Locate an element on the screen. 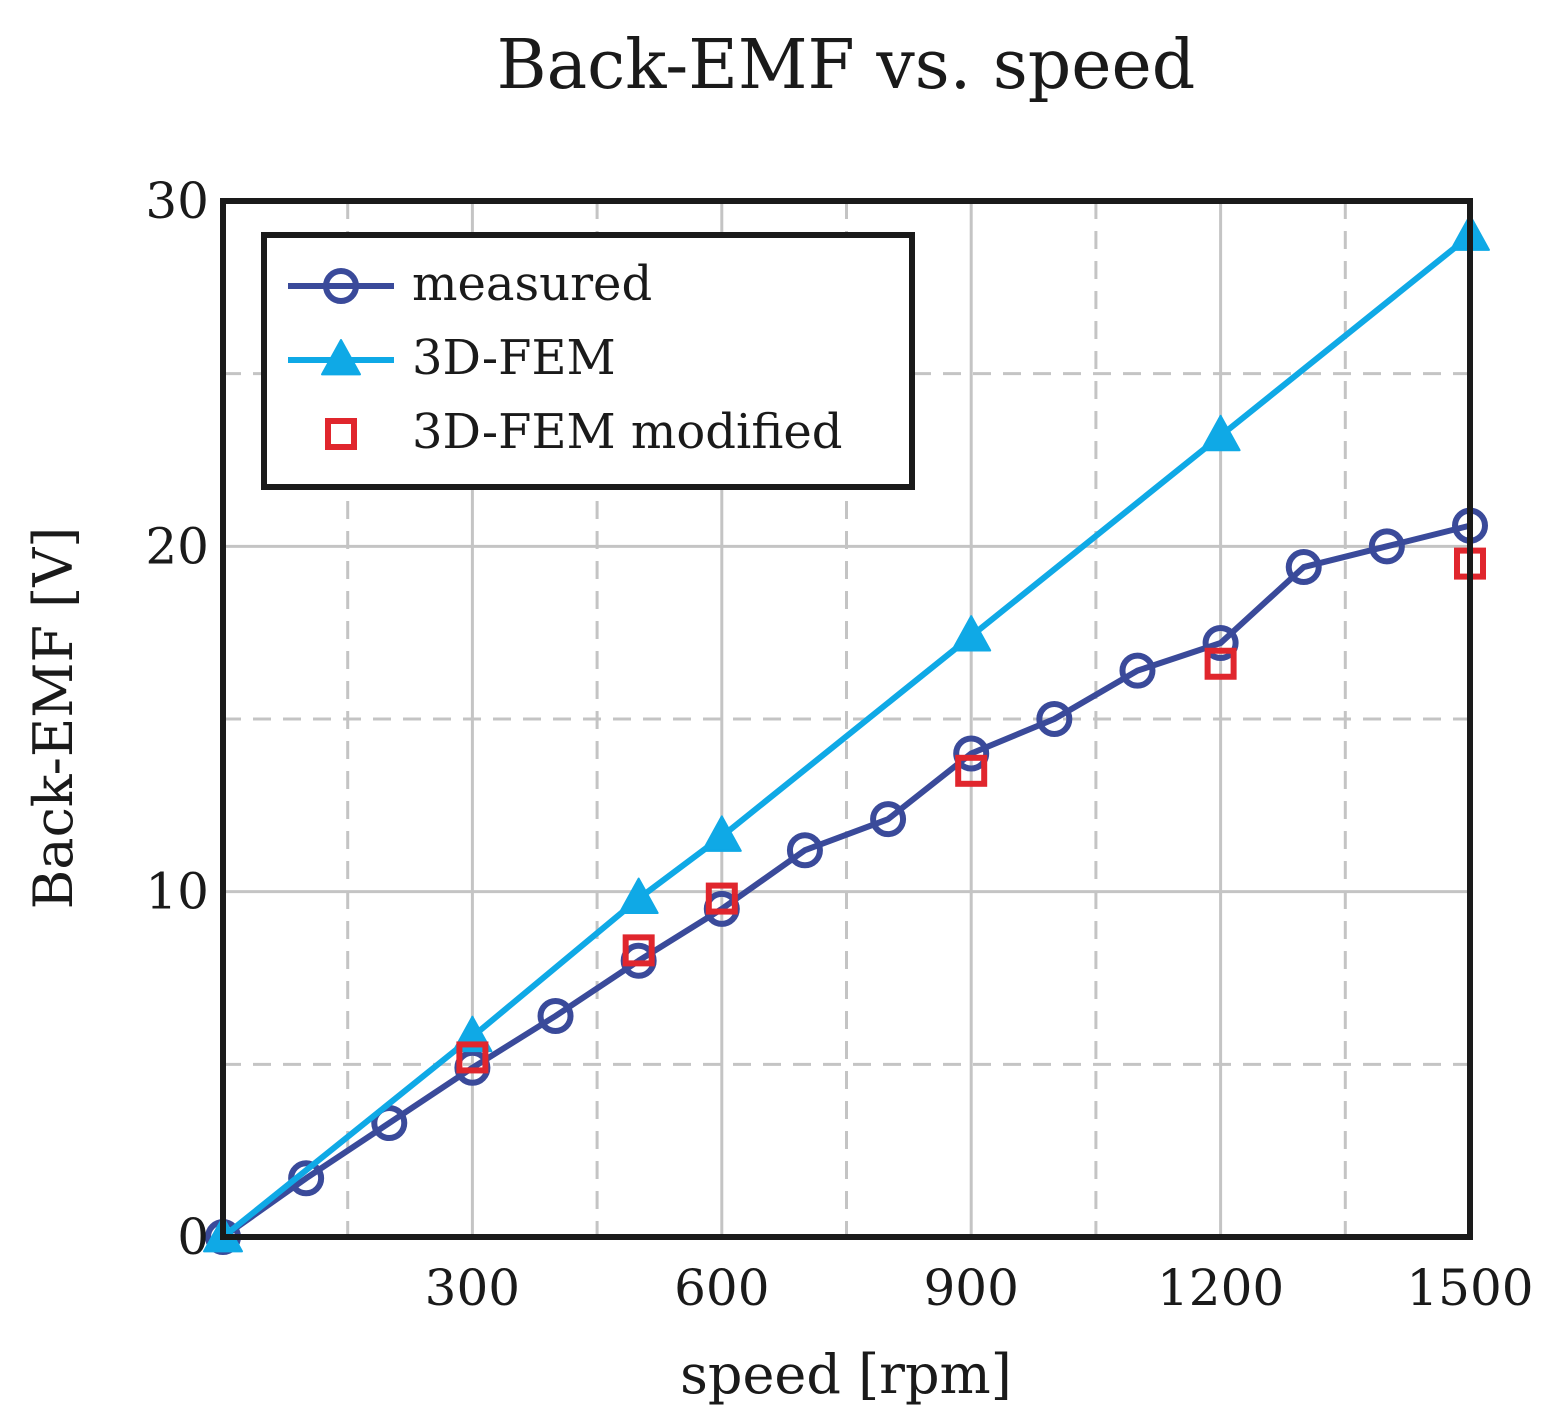 The width and height of the screenshot is (1555, 1427). legend-item-measured is located at coordinates (341, 286).